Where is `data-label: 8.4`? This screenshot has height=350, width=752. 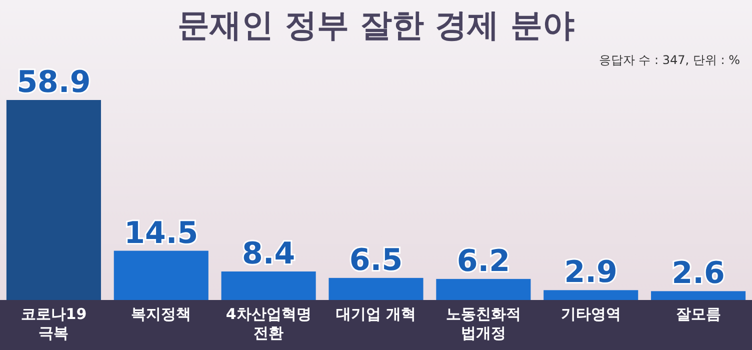
data-label: 8.4 is located at coordinates (269, 254).